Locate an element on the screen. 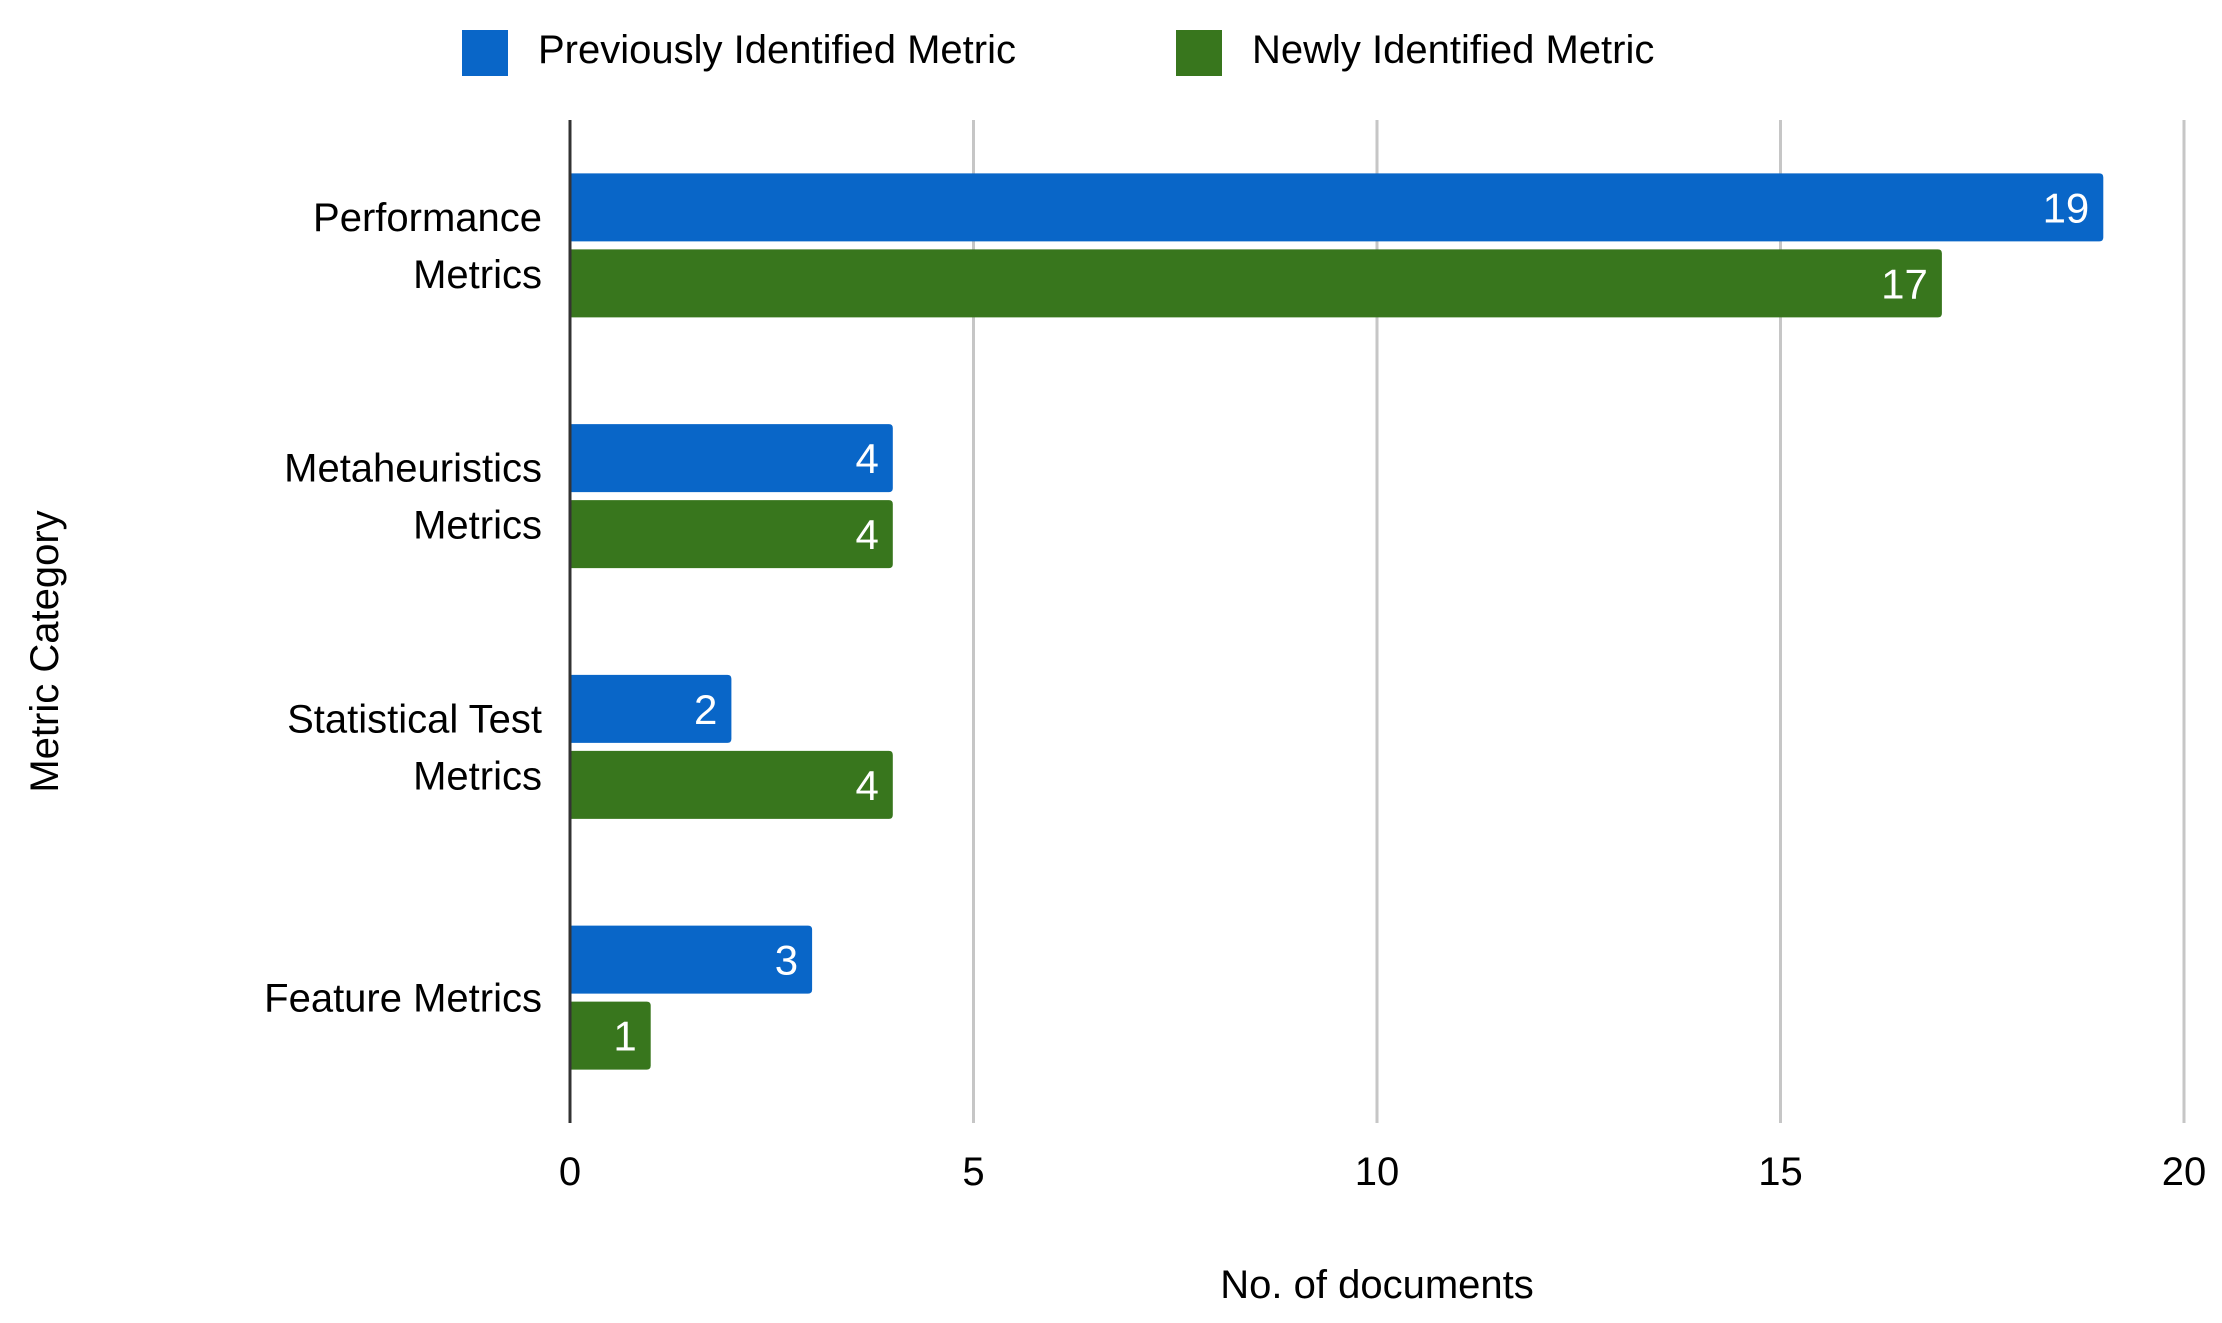  category-label-3: Statistical Test Metrics is located at coordinates (414, 747).